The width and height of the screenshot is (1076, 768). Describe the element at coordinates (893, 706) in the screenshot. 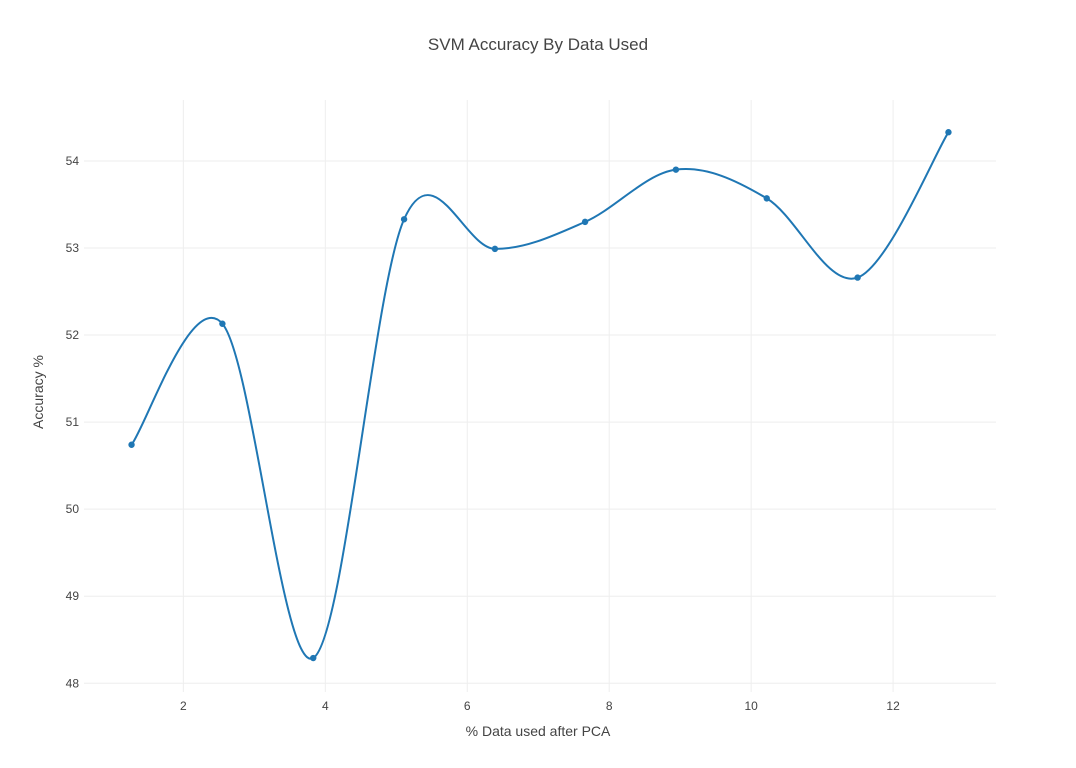

I see `x-tick-label: 12` at that location.